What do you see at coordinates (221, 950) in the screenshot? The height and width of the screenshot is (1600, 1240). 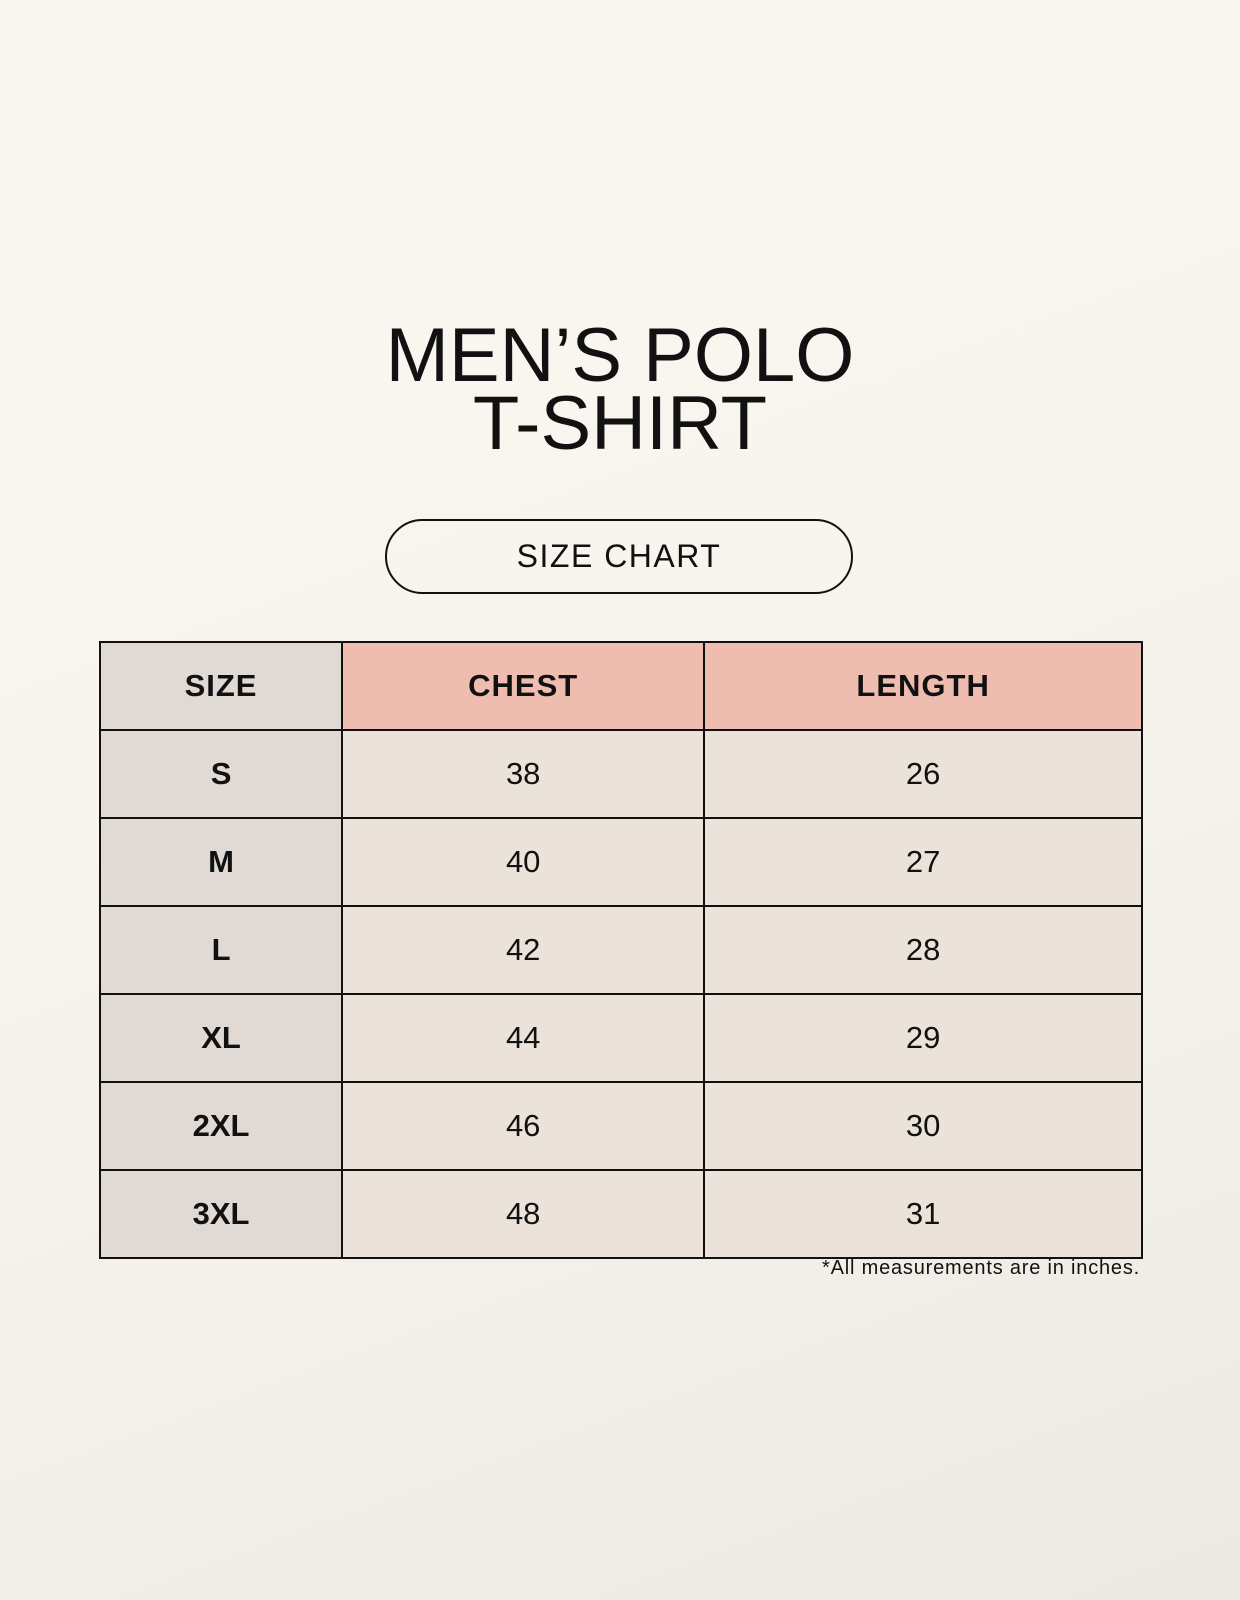 I see `size-cell: L` at bounding box center [221, 950].